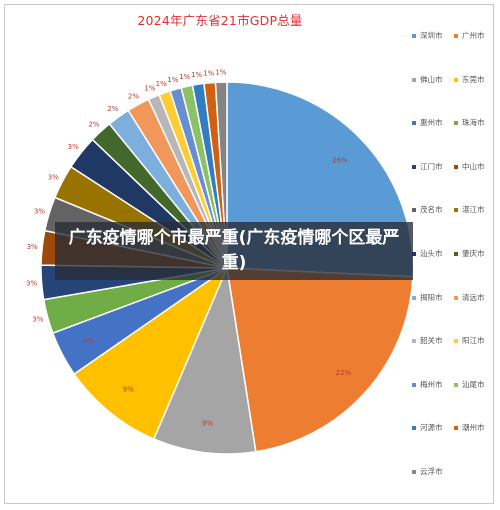  I want to click on slice-label-4: 9%, so click(128, 390).